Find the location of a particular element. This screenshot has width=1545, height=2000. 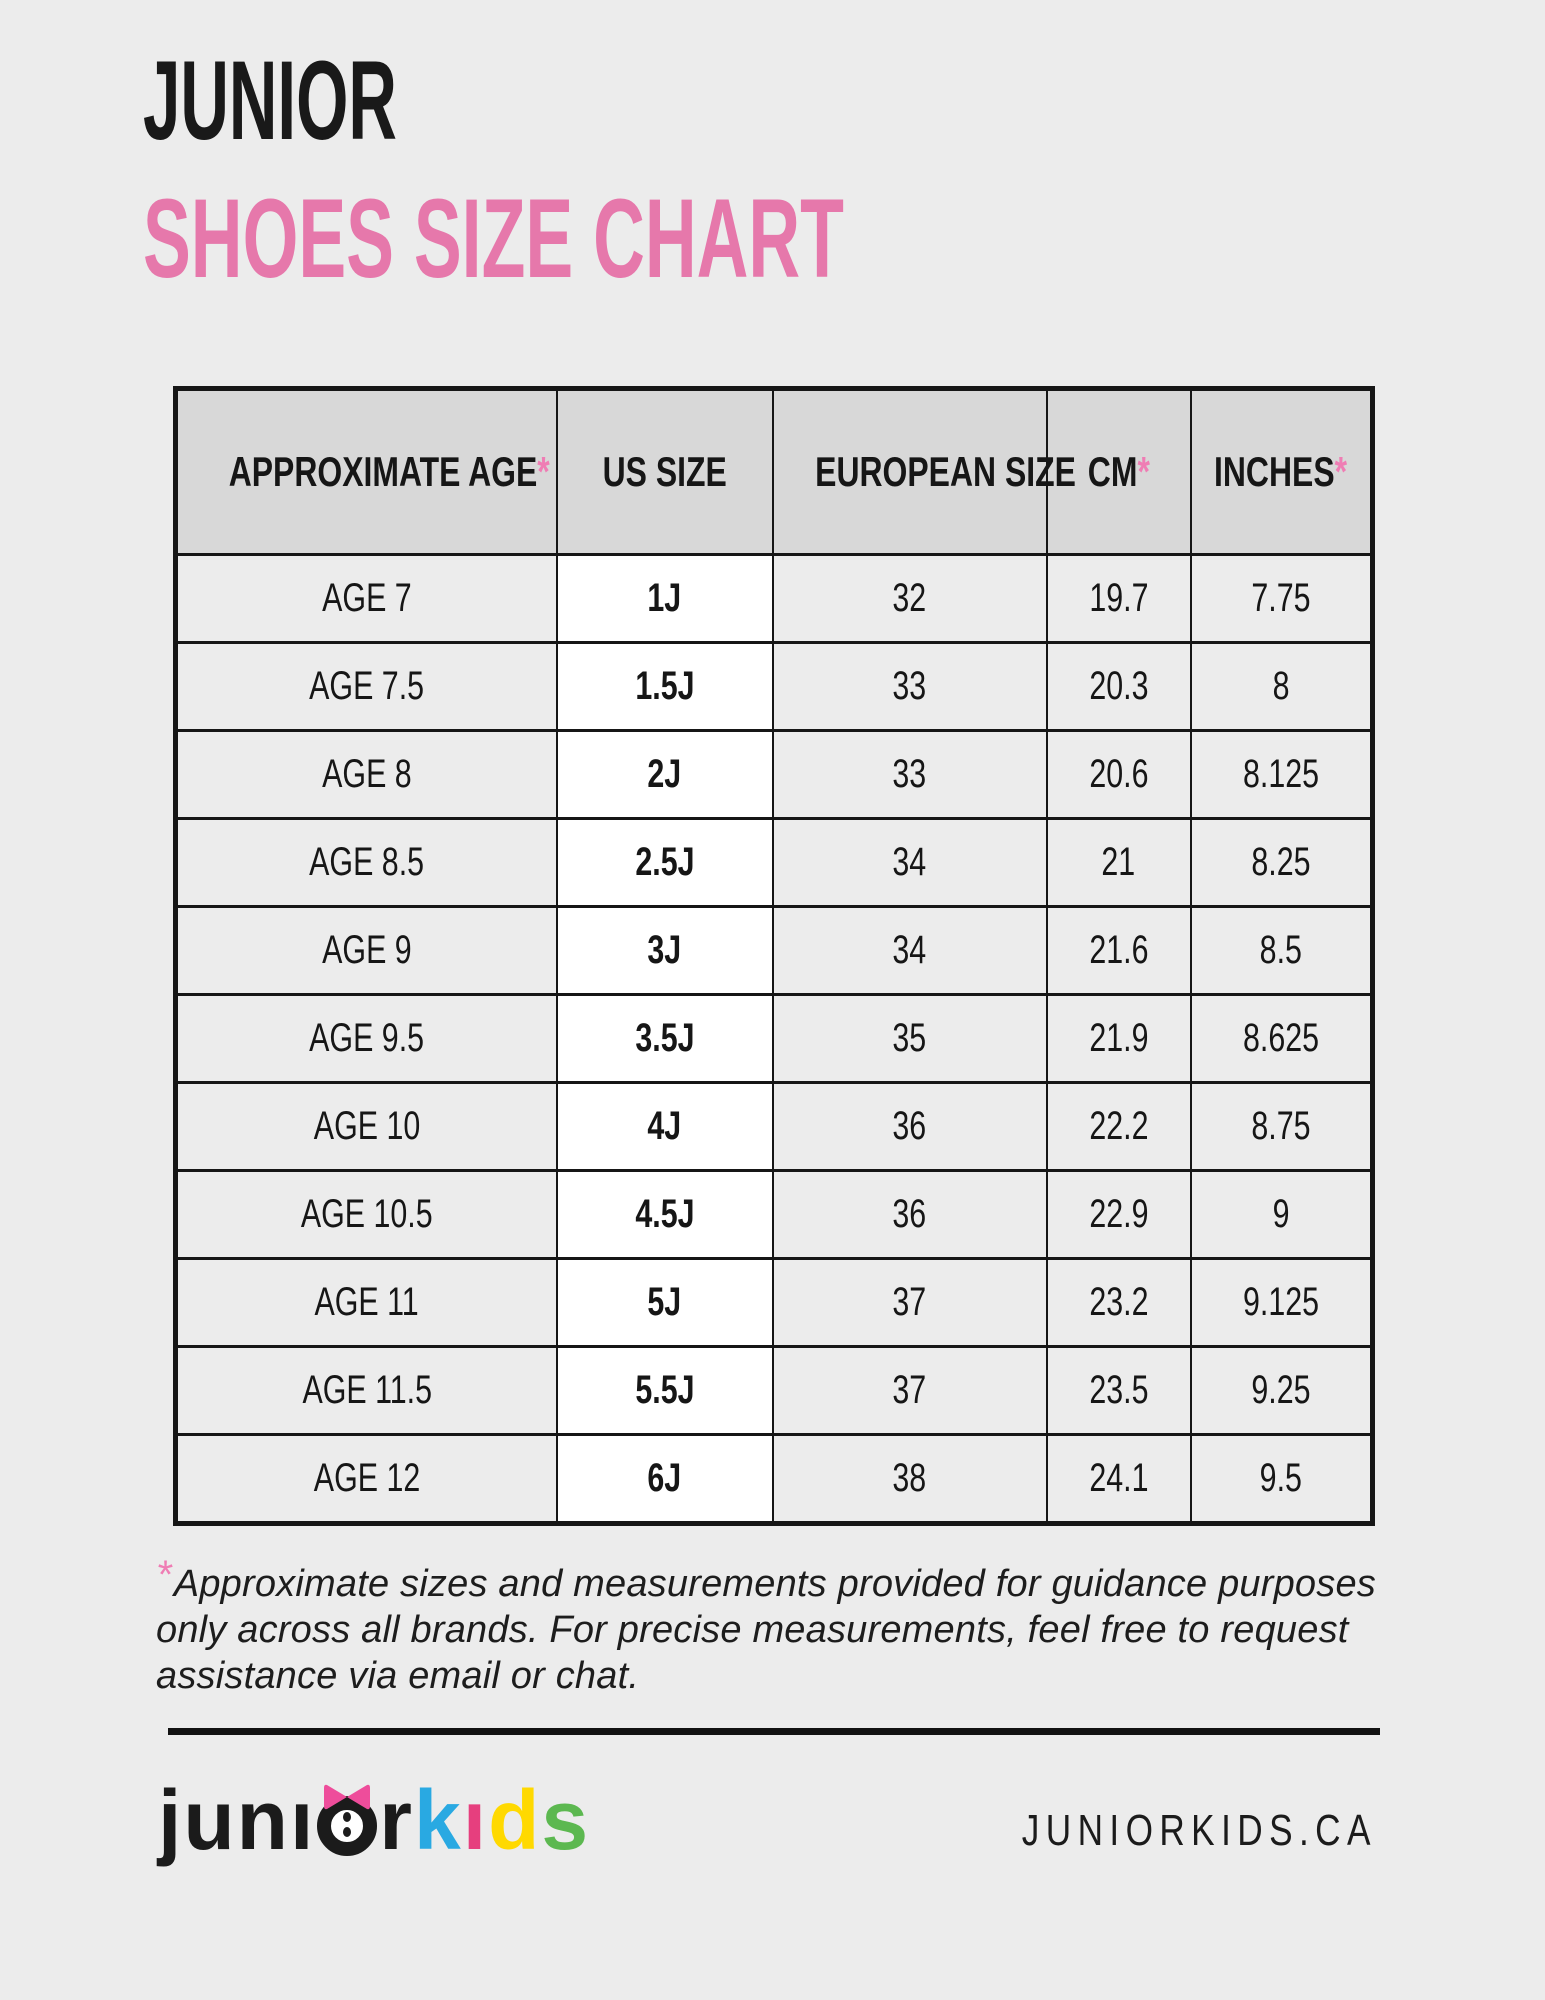

inches-cell: 8.125 is located at coordinates (1281, 774).